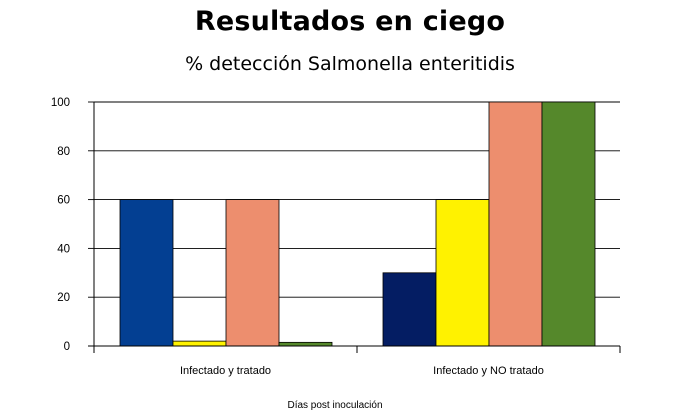 Image resolution: width=700 pixels, height=414 pixels. Describe the element at coordinates (67, 347) in the screenshot. I see `y-tick-label-0: 0` at that location.